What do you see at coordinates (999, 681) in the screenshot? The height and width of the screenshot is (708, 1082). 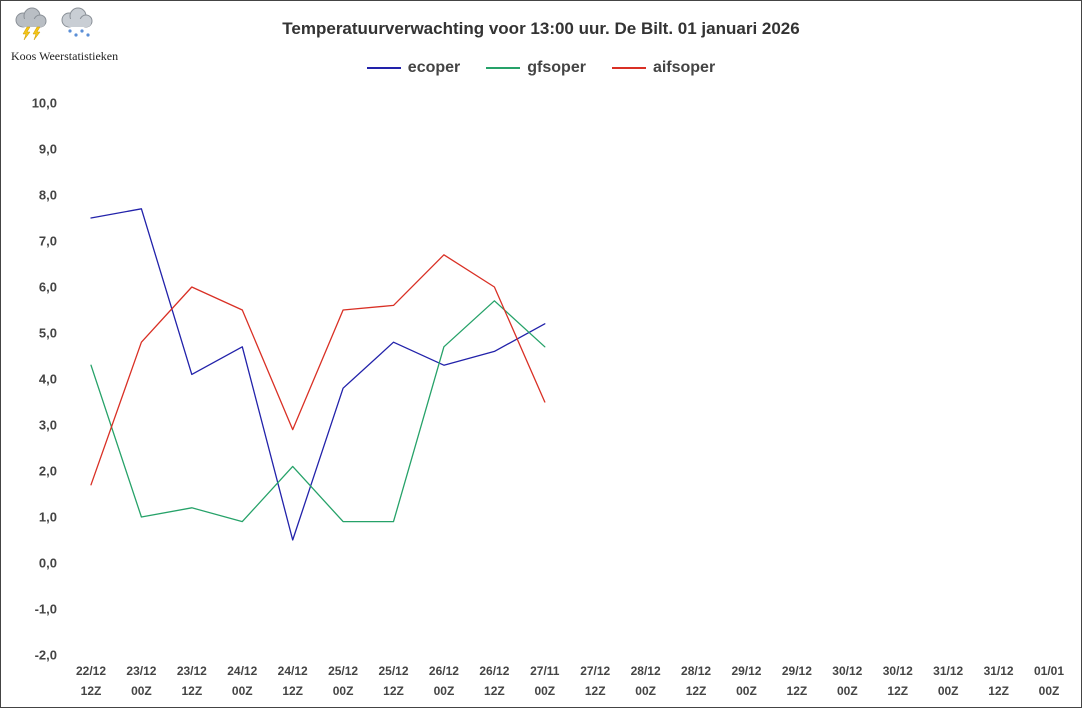 I see `x-axis-label: 31/12 12Z` at bounding box center [999, 681].